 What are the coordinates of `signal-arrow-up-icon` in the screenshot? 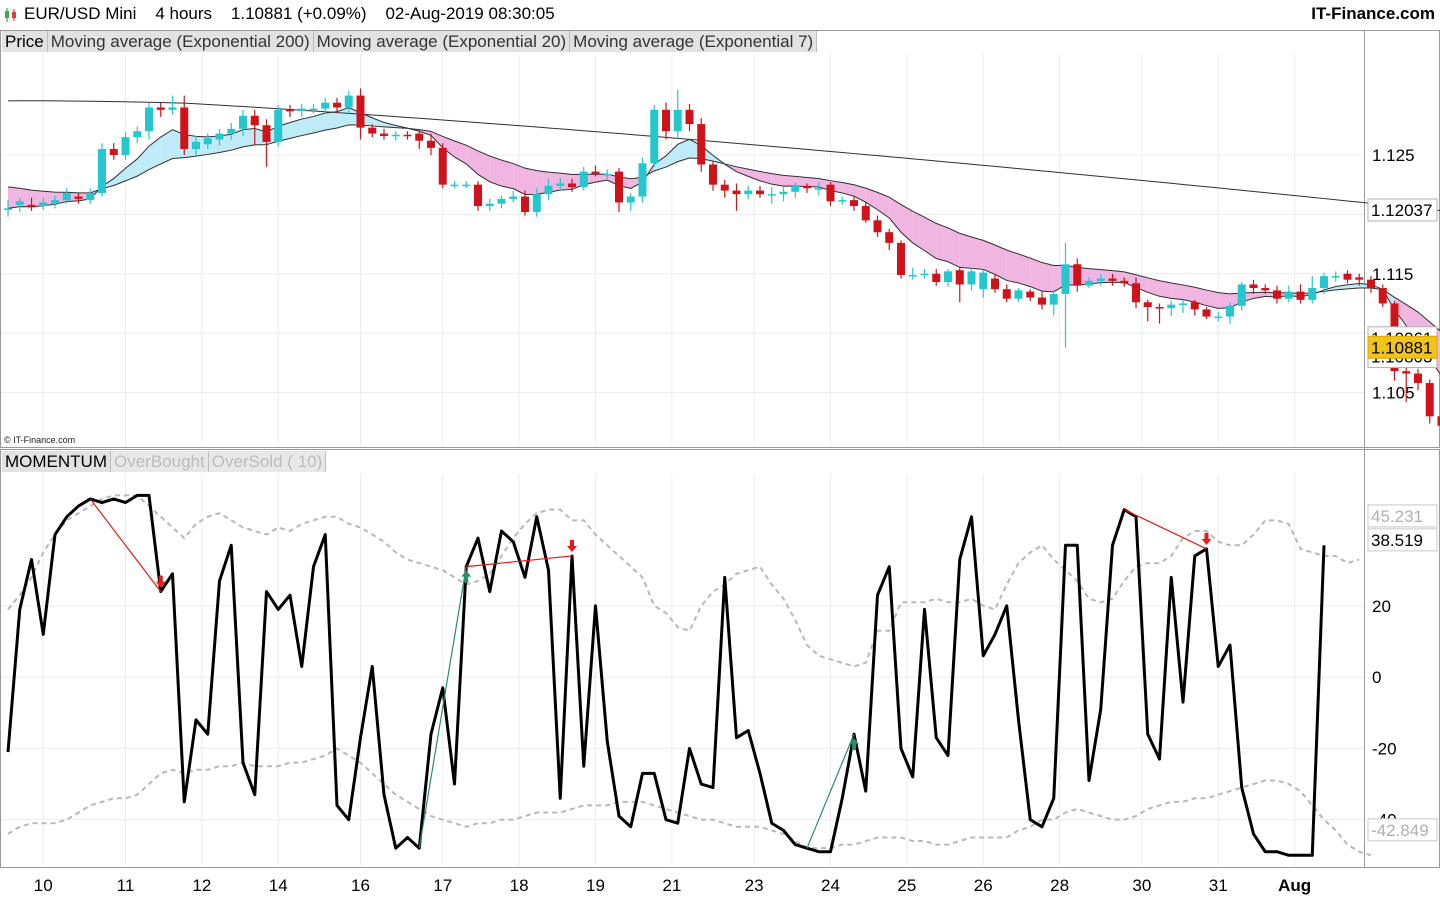 It's located at (854, 744).